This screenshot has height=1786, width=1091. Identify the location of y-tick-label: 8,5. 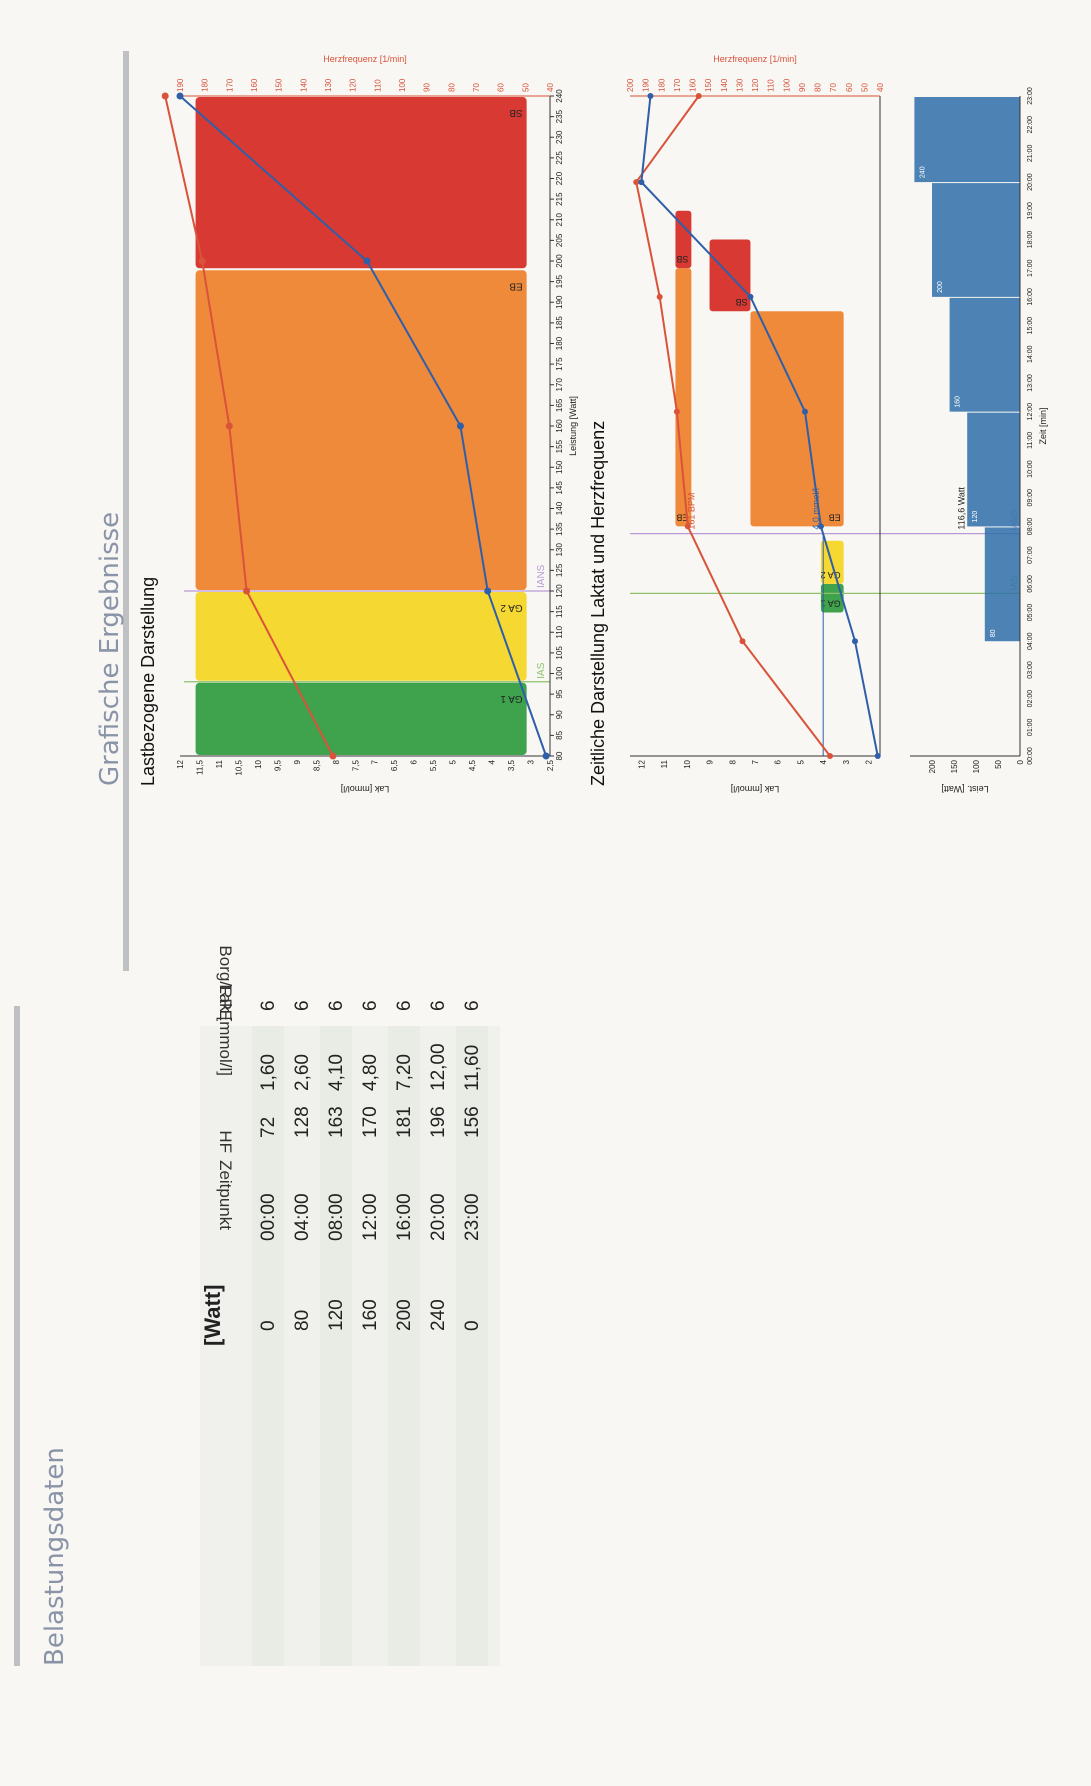
(316, 765).